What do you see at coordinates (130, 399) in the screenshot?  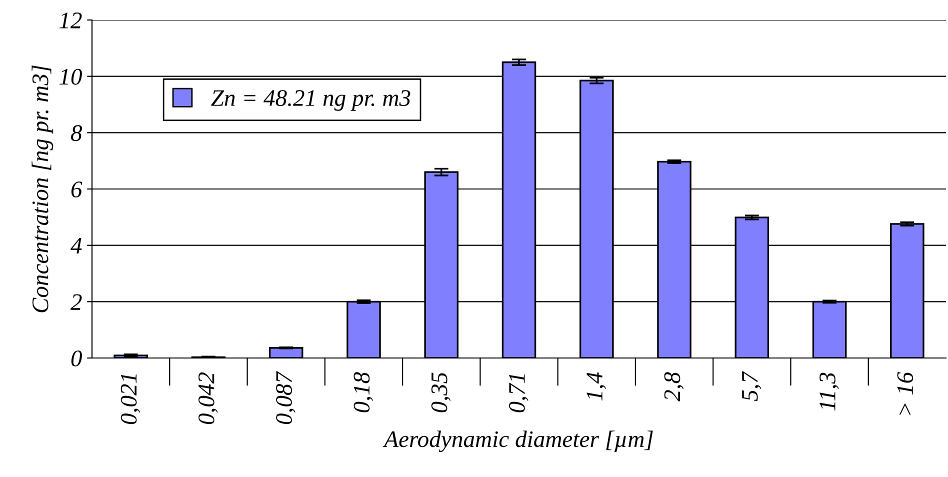 I see `x-tick-label: 0,021` at bounding box center [130, 399].